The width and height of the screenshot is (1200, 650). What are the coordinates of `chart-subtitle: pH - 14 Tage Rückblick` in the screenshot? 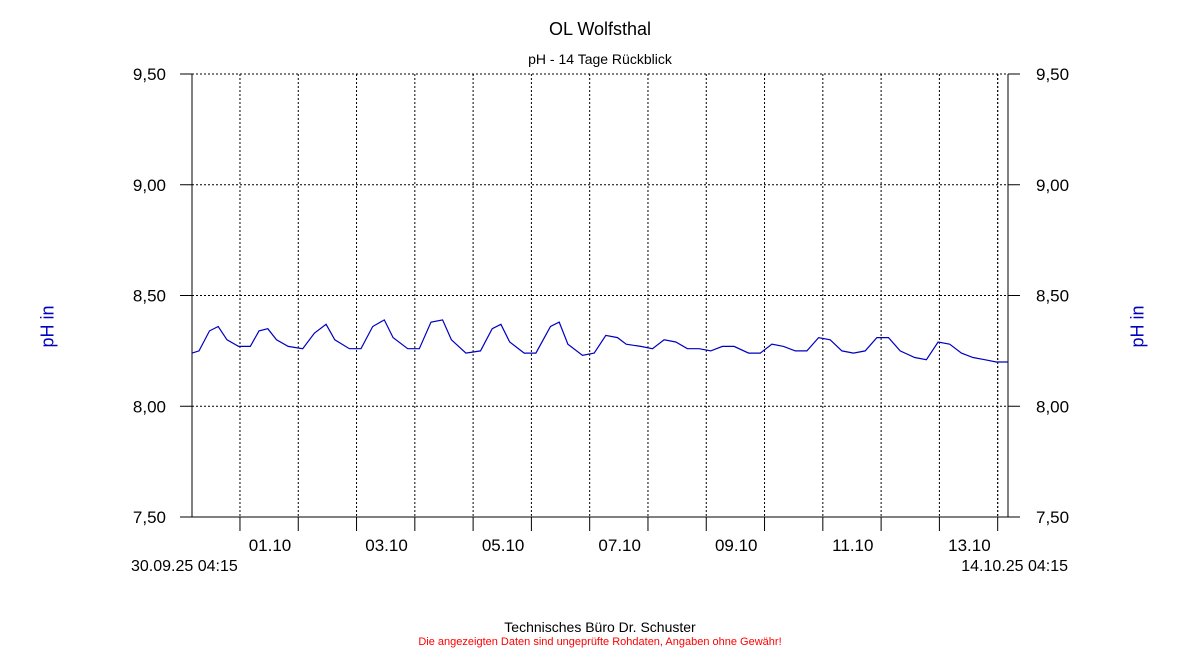 It's located at (600, 59).